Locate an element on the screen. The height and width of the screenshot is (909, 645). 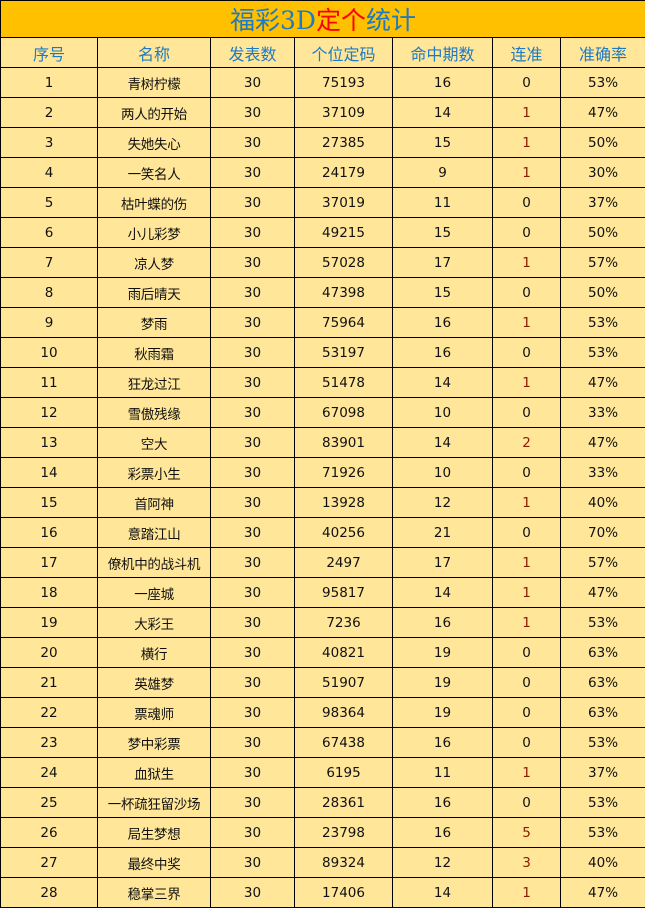
cell-name: 两人的开始 is located at coordinates (154, 112).